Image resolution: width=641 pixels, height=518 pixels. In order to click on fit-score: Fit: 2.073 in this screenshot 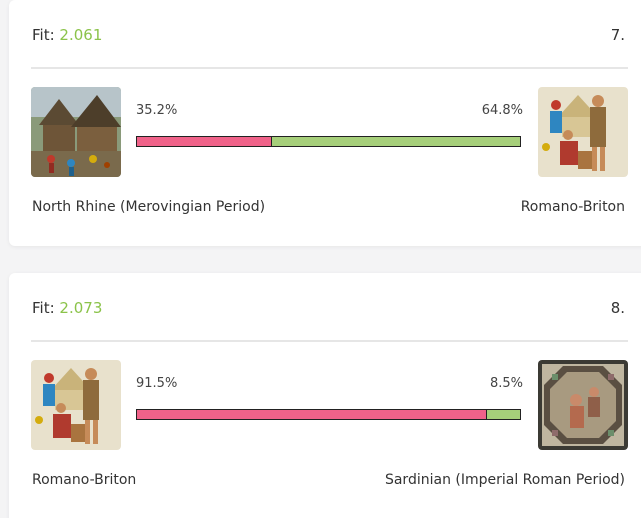, I will do `click(67, 308)`.